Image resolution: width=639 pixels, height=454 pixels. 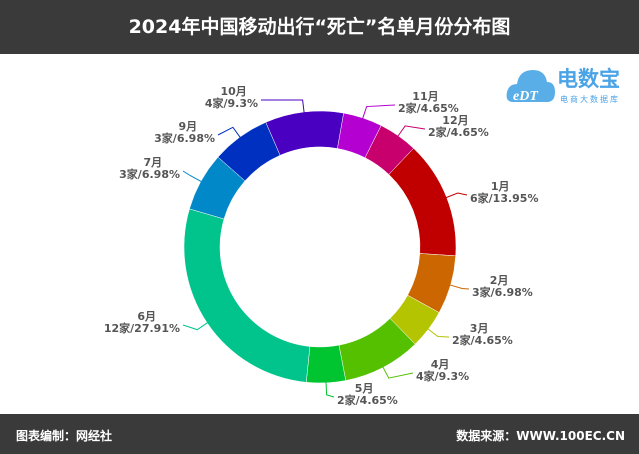 I want to click on cloud-logo-icon: eDT 电数宝 电商大数据库, so click(x=563, y=85).